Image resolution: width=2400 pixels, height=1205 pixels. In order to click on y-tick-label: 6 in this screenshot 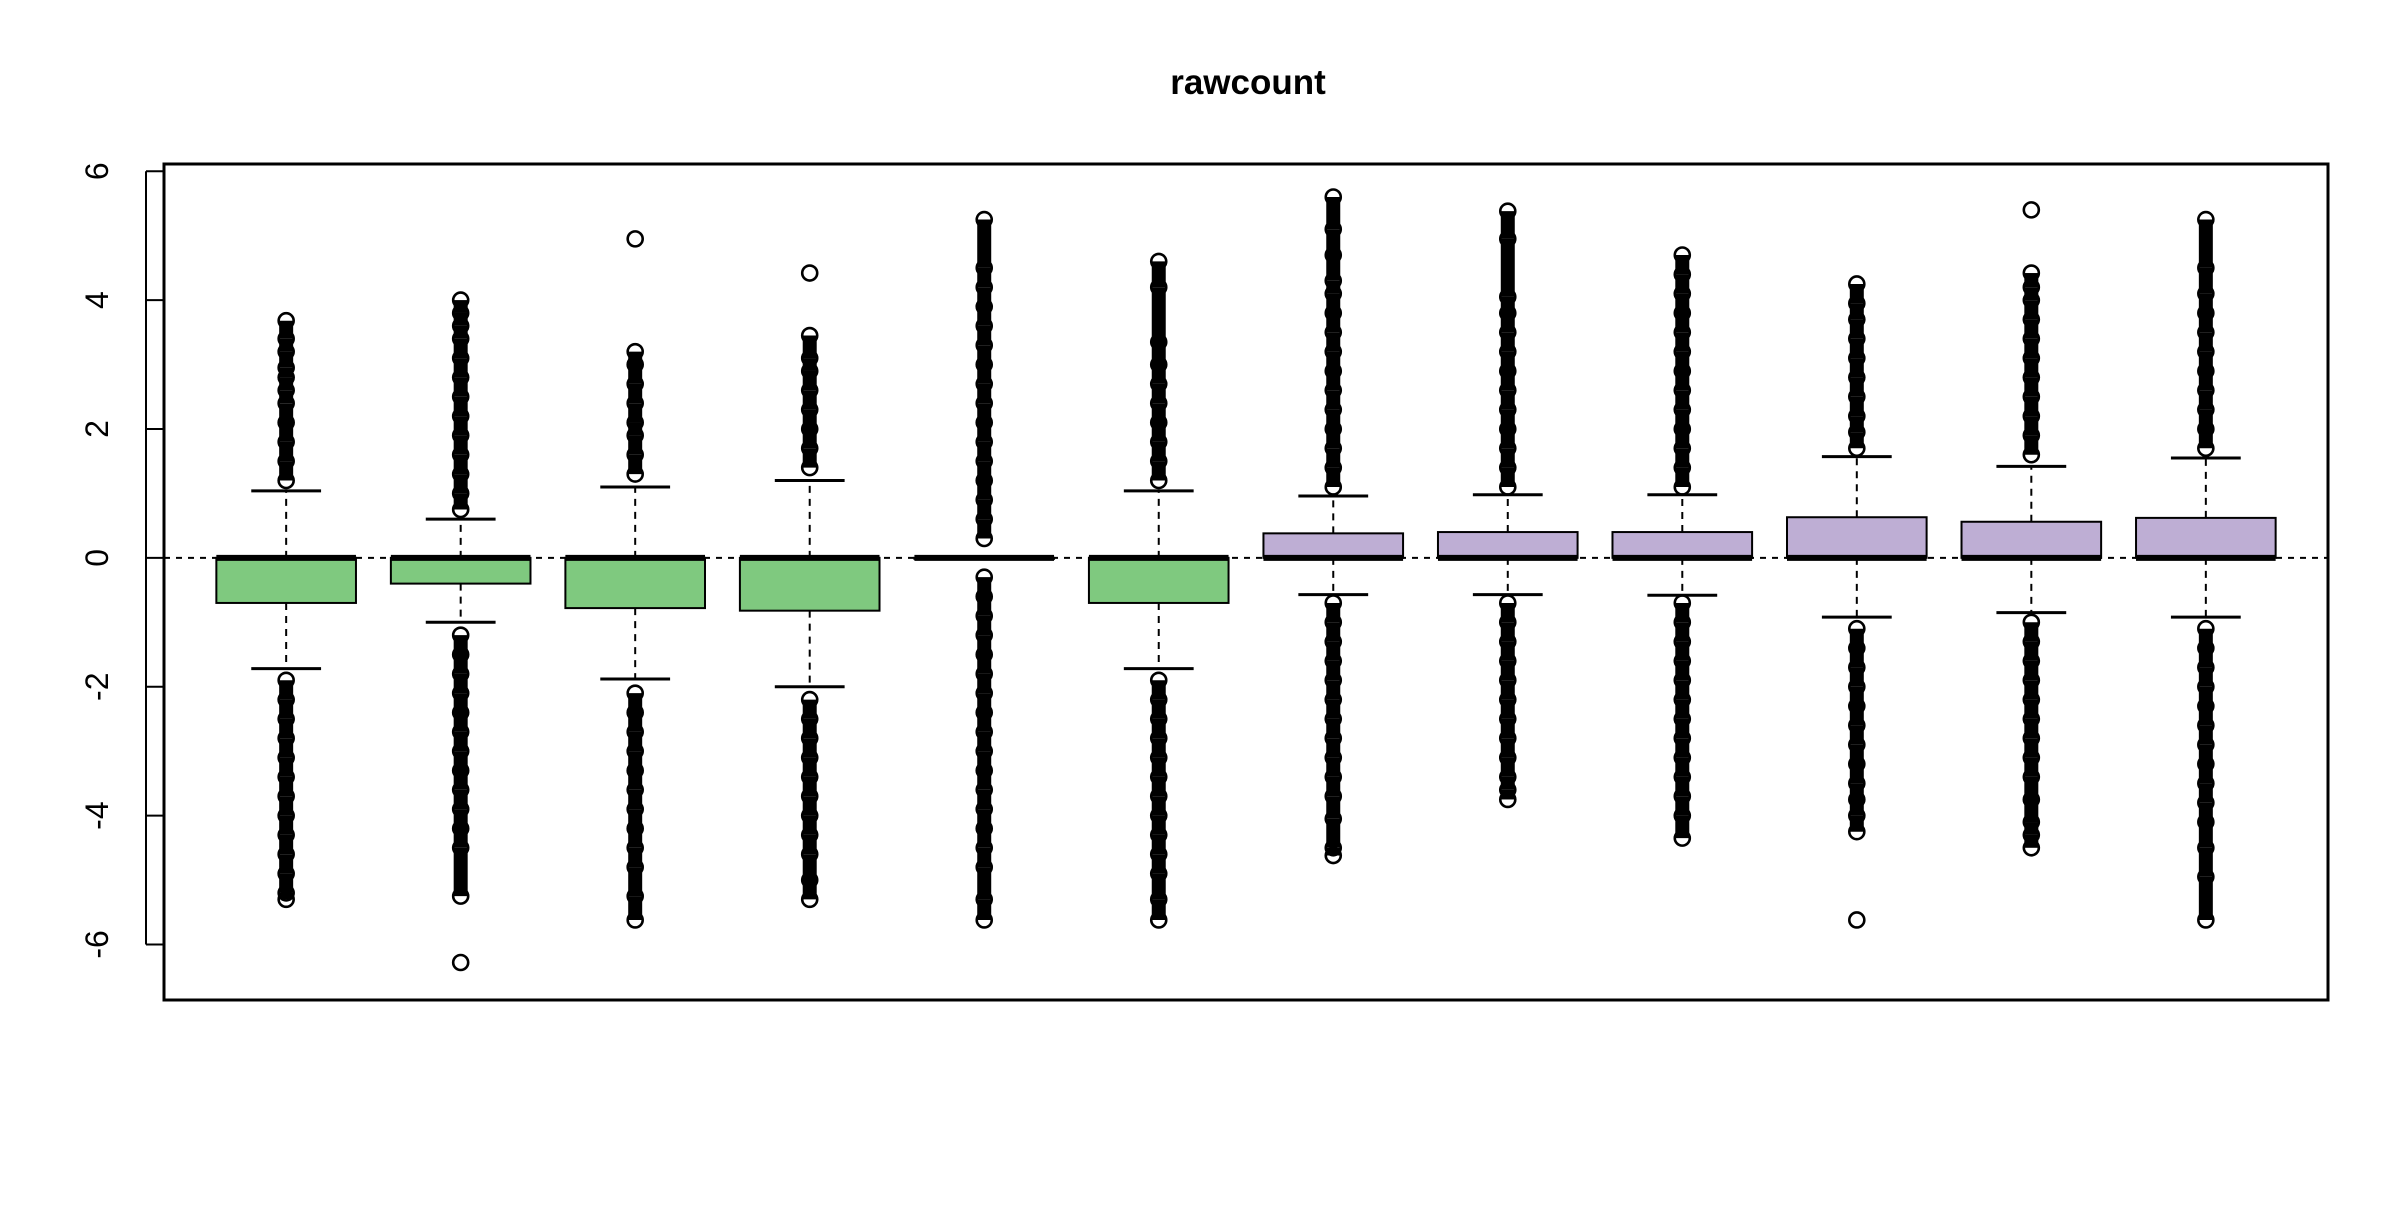, I will do `click(97, 171)`.